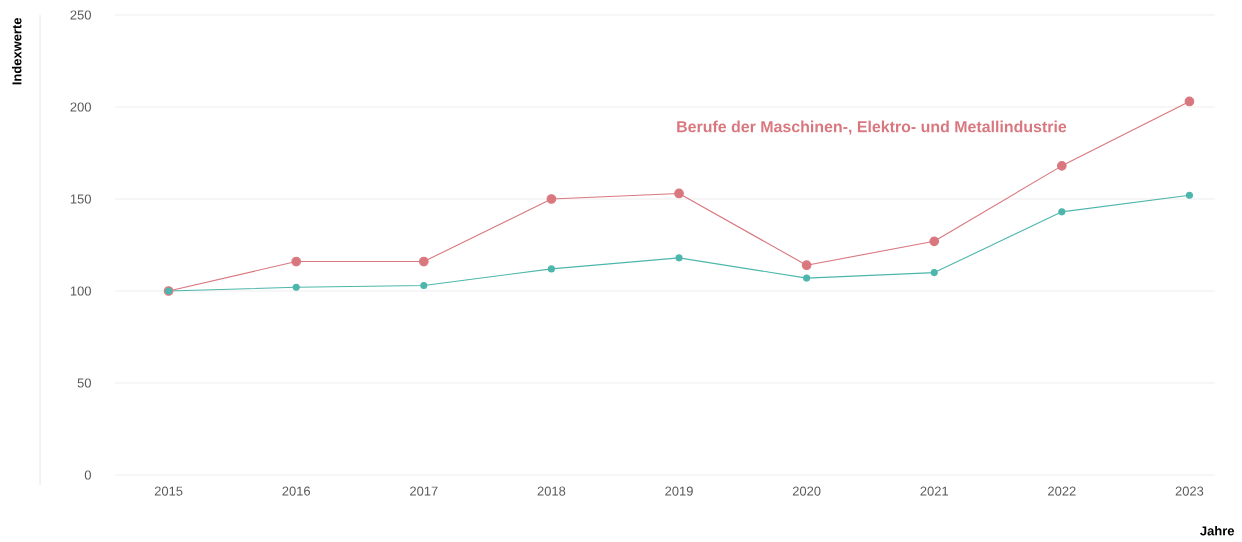  I want to click on x-tick-label: 2019, so click(679, 491).